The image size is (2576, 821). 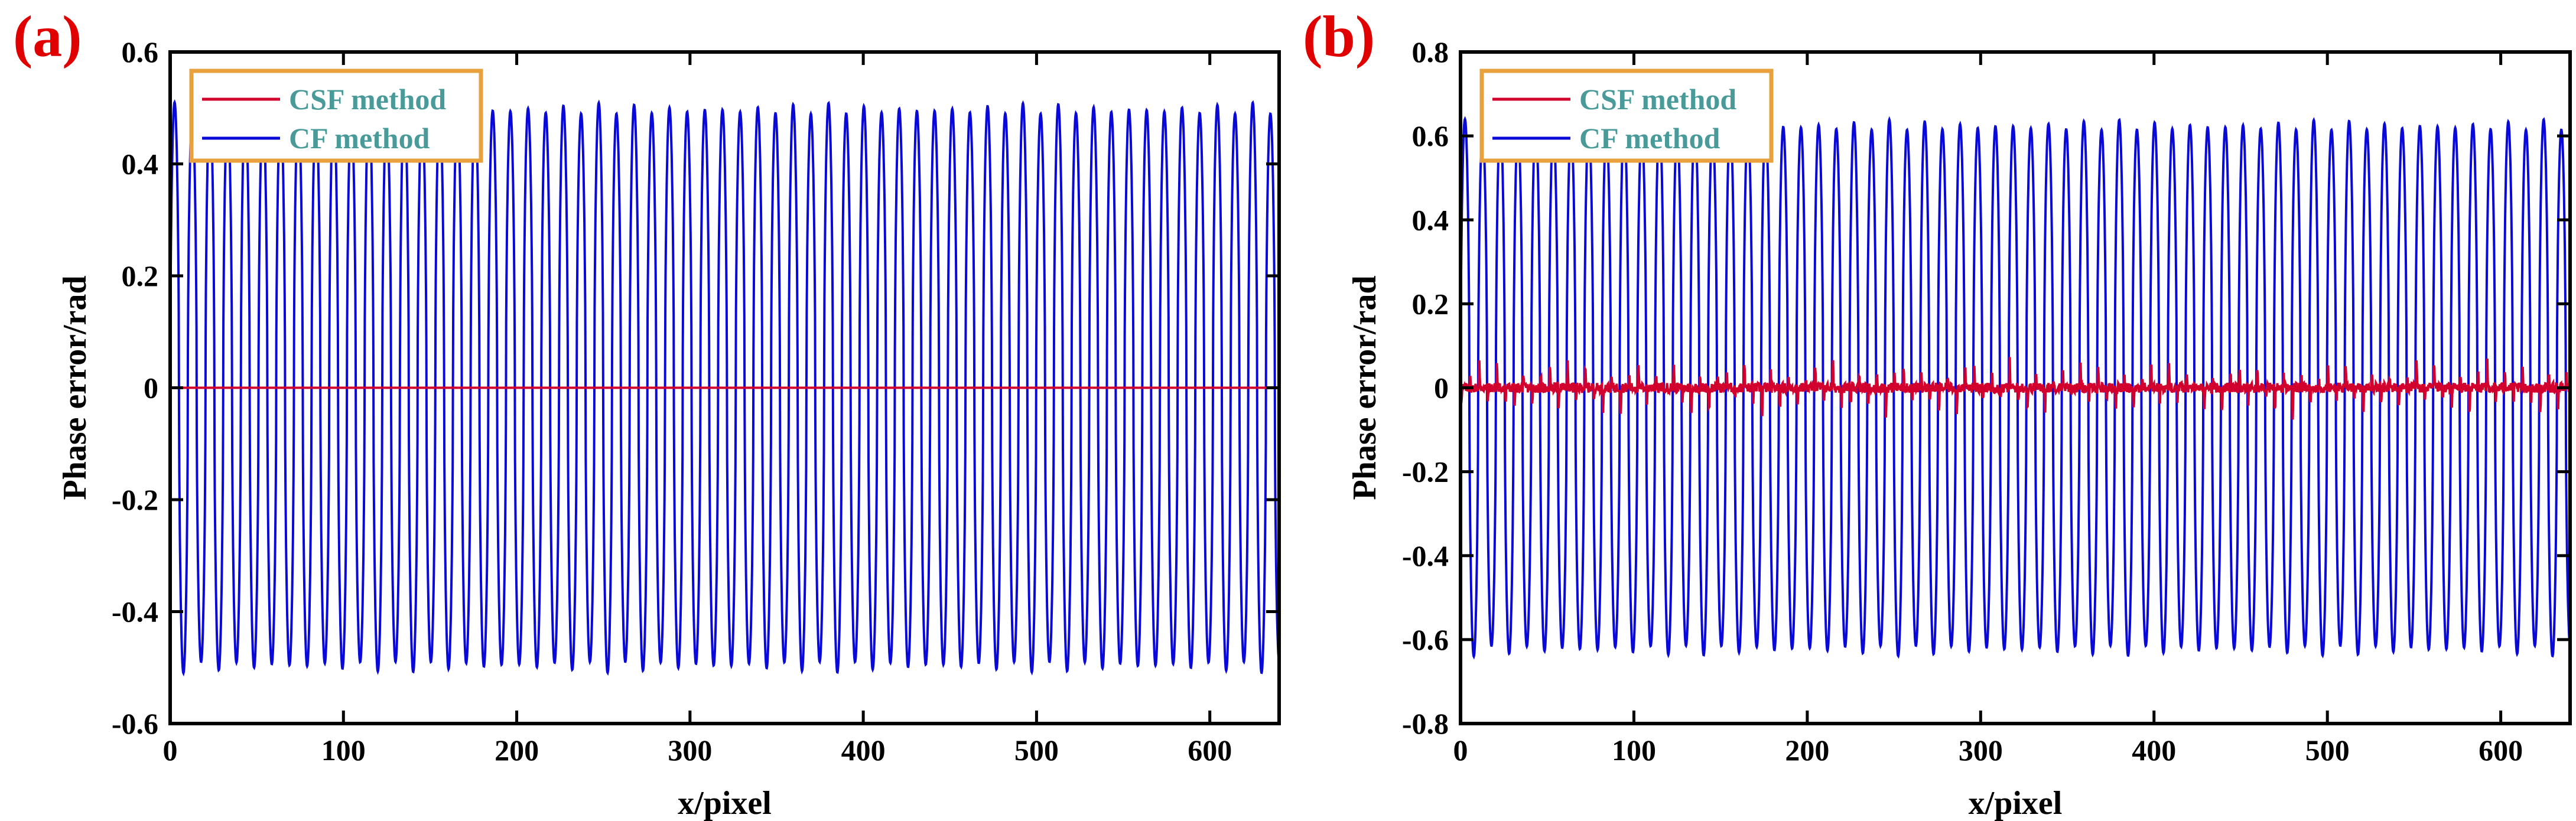 I want to click on y-tick-label: 0.8, so click(x=1430, y=52).